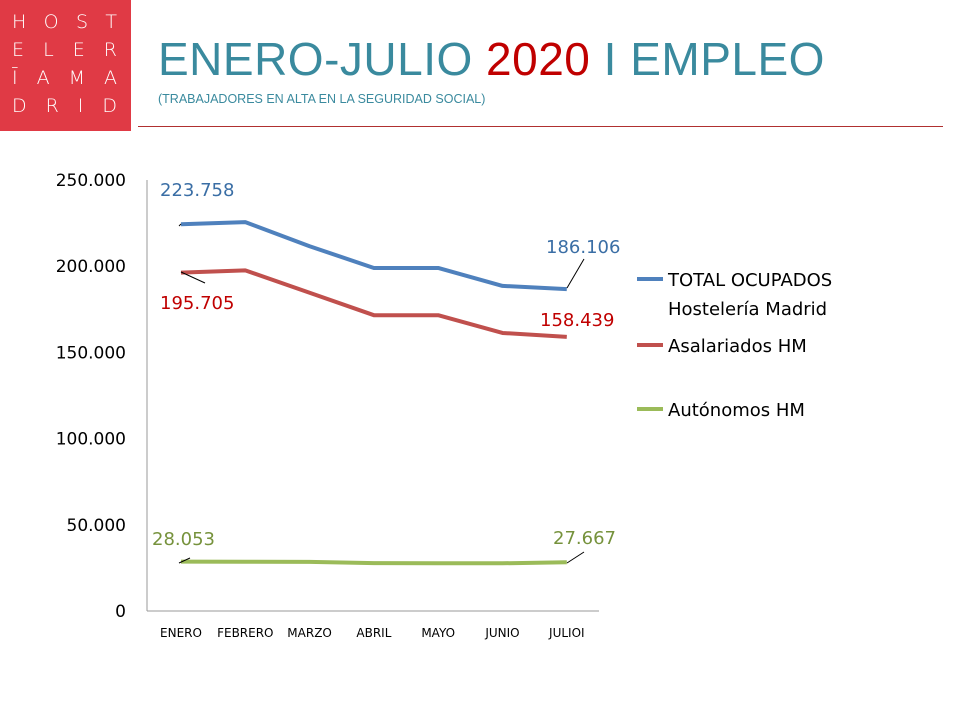 This screenshot has width=960, height=720. What do you see at coordinates (91, 353) in the screenshot?
I see `y-tick-label: 150.000` at bounding box center [91, 353].